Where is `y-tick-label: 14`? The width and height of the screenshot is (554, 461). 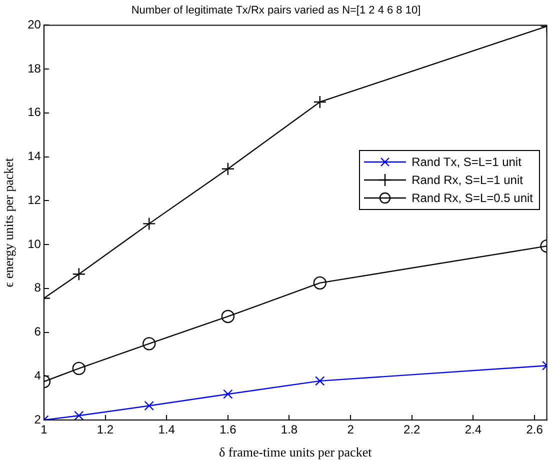
y-tick-label: 14 is located at coordinates (35, 156).